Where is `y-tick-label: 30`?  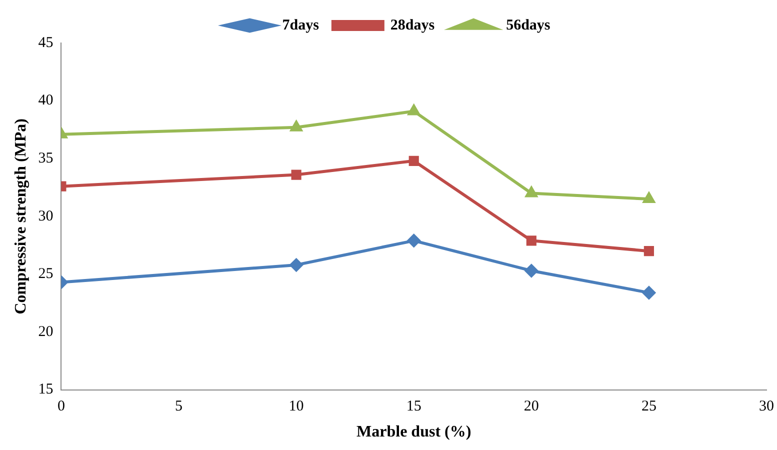 y-tick-label: 30 is located at coordinates (46, 216).